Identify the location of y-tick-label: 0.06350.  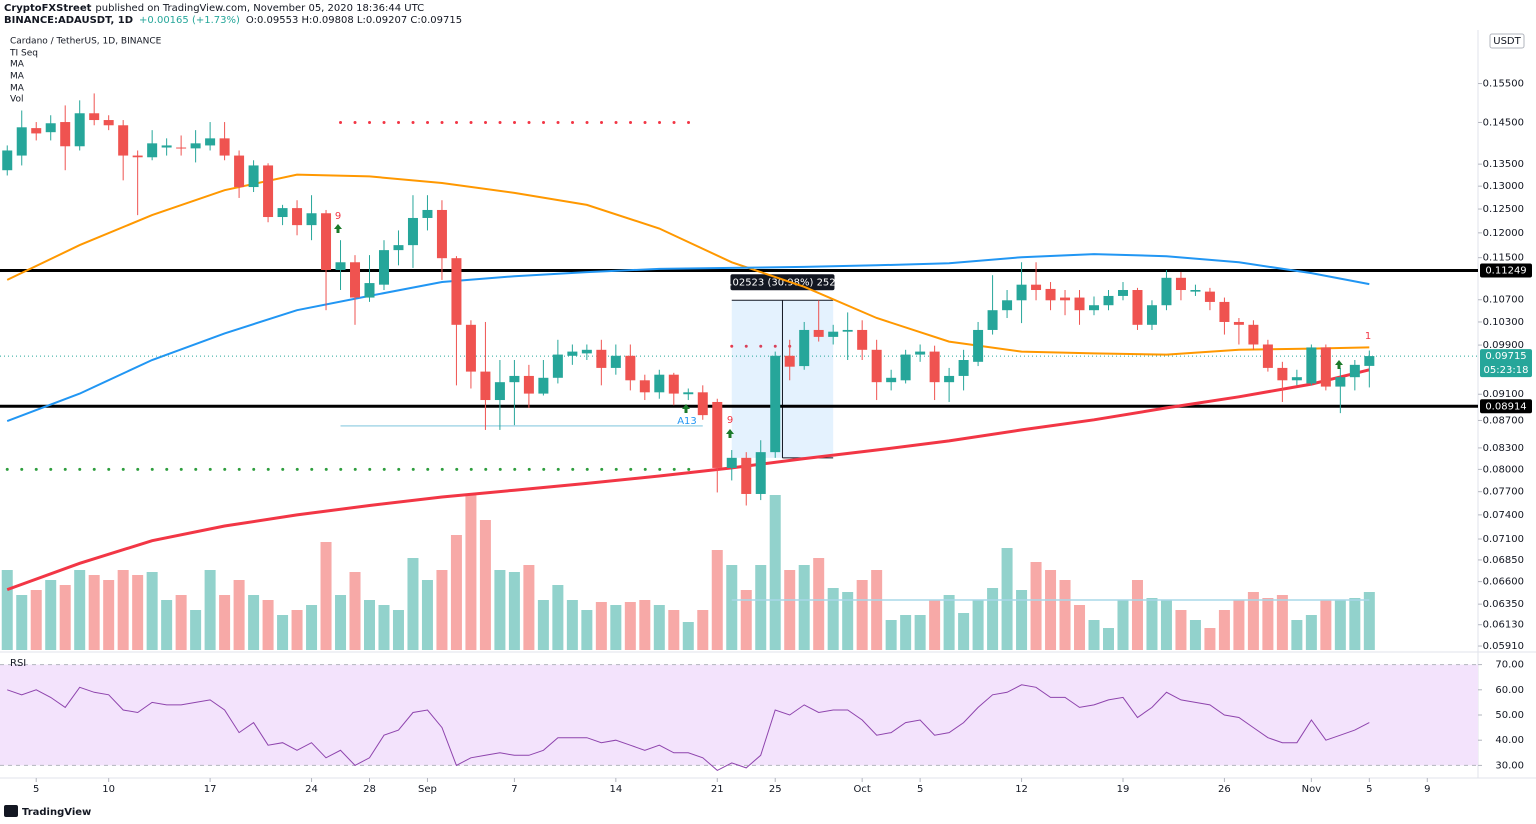
(1503, 604).